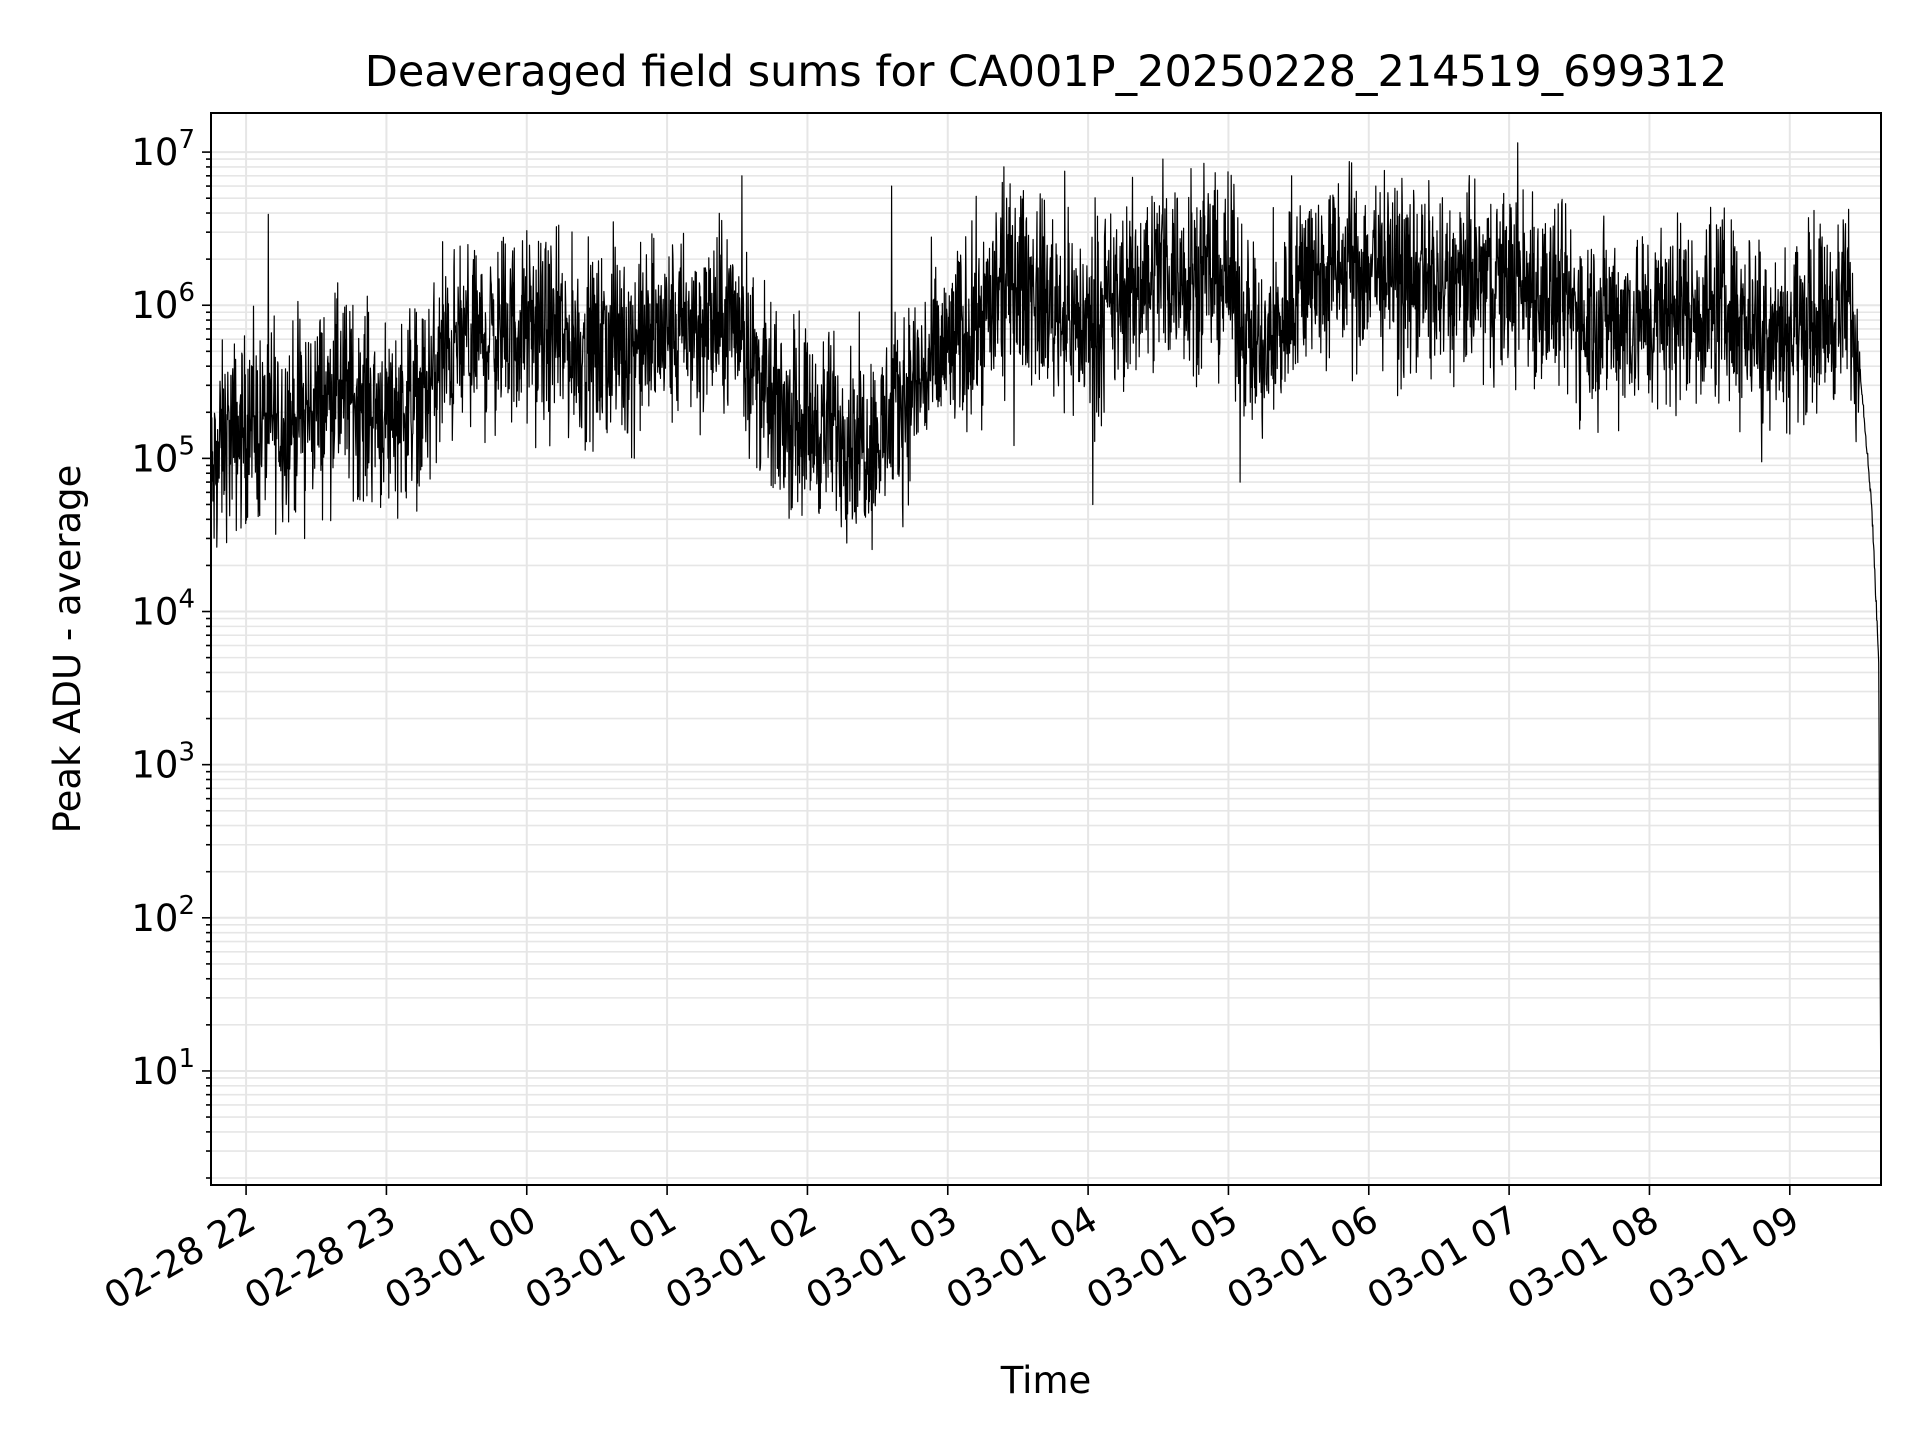 This screenshot has height=1440, width=1920. What do you see at coordinates (67, 649) in the screenshot?
I see `y-axis-label: Peak ADU - average` at bounding box center [67, 649].